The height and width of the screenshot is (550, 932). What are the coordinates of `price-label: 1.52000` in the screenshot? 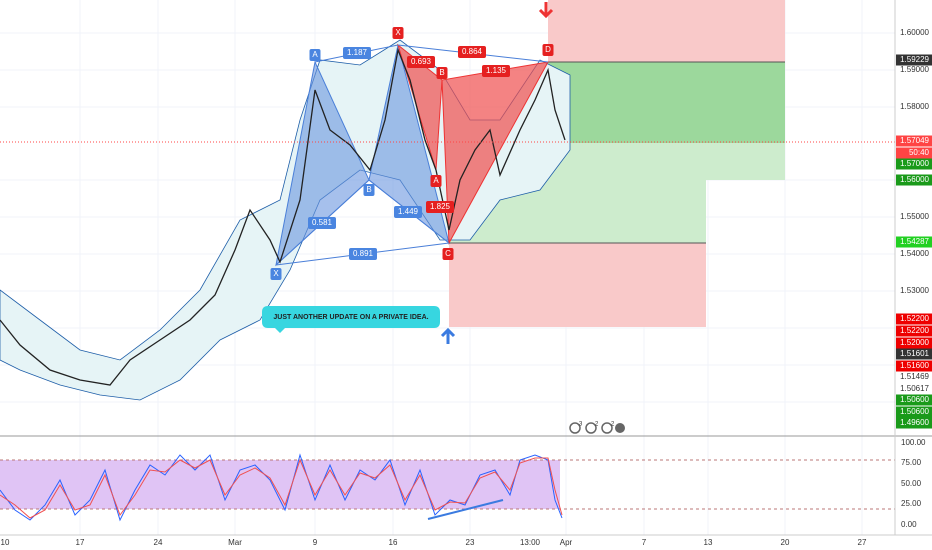 It's located at (914, 342).